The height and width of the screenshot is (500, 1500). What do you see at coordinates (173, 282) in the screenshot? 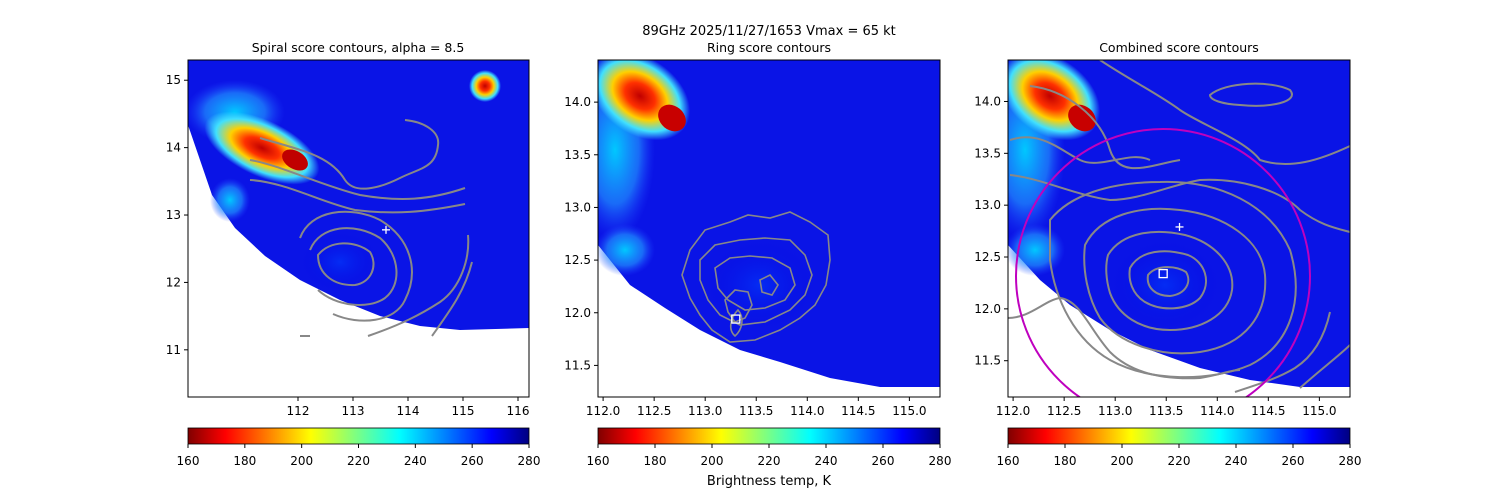
I see `y-tick-label: 12` at bounding box center [173, 282].